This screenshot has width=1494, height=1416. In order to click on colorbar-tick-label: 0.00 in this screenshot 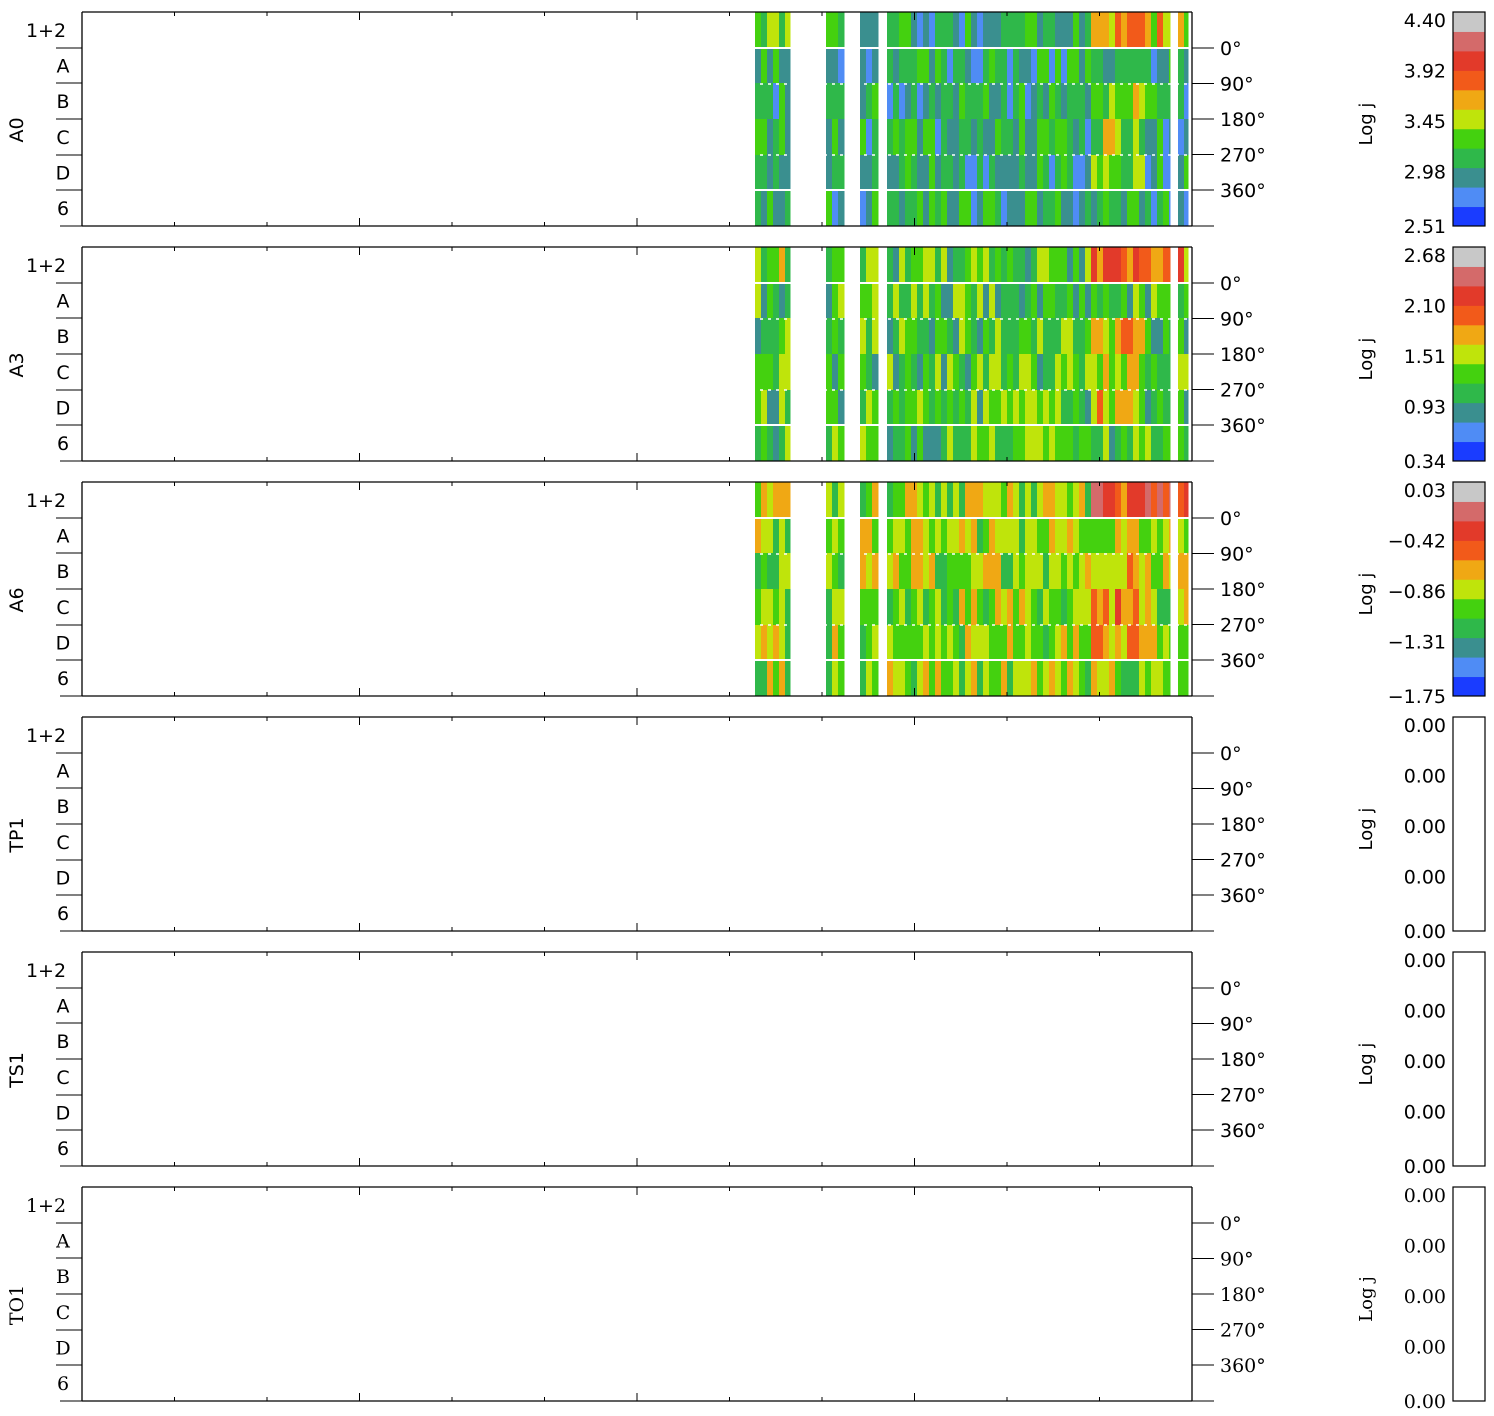, I will do `click(1425, 1062)`.